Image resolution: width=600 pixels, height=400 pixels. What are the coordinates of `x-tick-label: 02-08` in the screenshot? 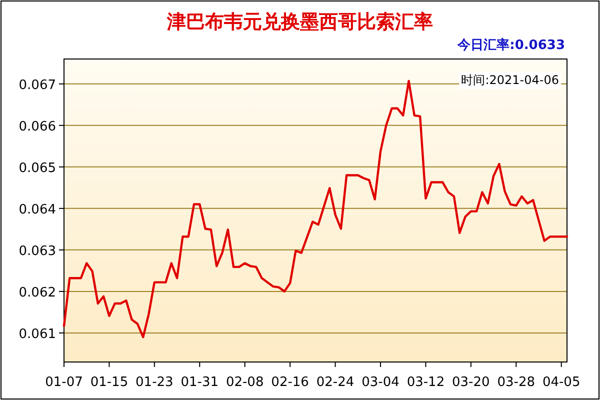 It's located at (245, 382).